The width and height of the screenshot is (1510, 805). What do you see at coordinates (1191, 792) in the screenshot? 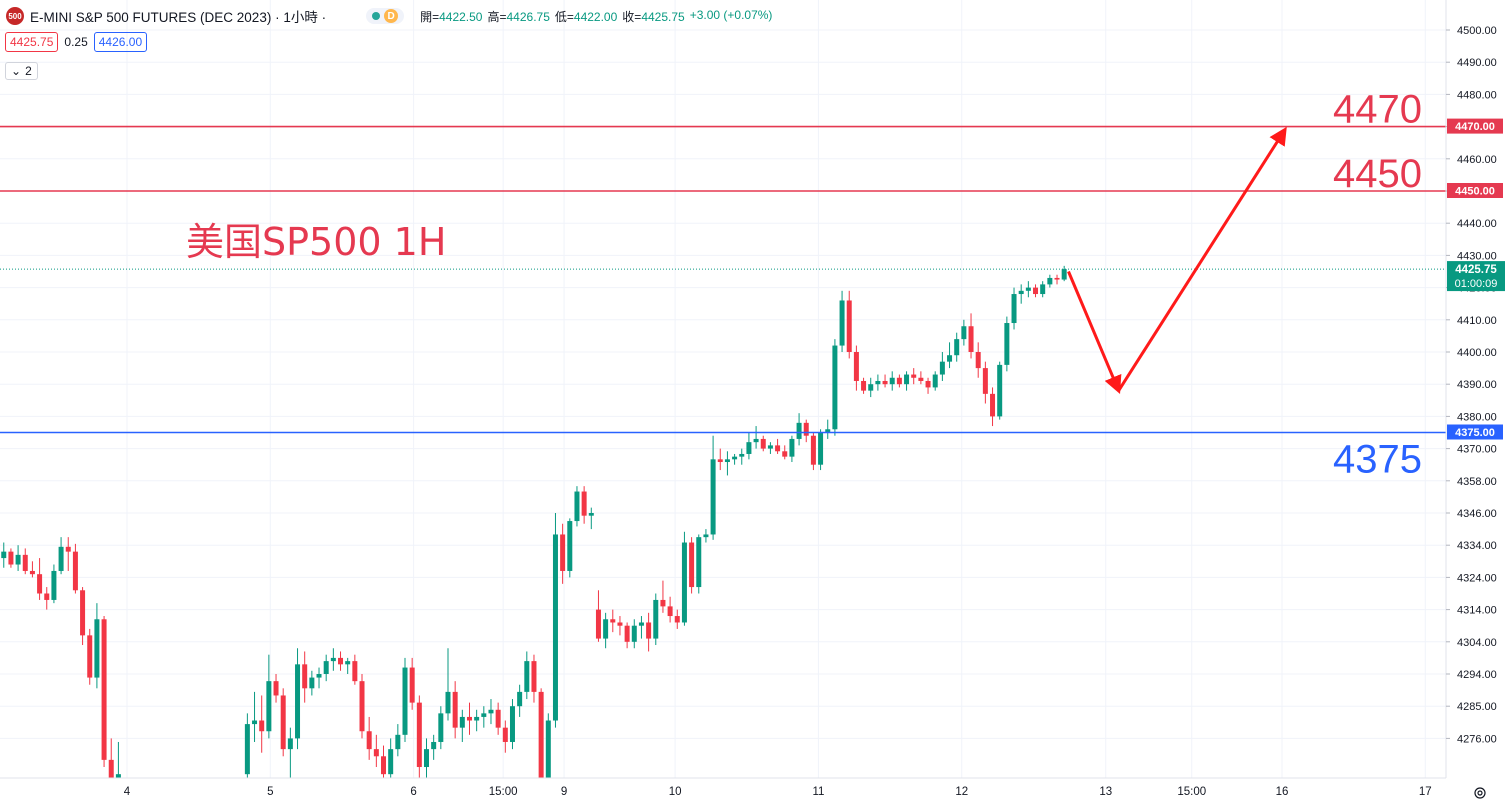
I see `time-tick-label: 15:00` at bounding box center [1191, 792].